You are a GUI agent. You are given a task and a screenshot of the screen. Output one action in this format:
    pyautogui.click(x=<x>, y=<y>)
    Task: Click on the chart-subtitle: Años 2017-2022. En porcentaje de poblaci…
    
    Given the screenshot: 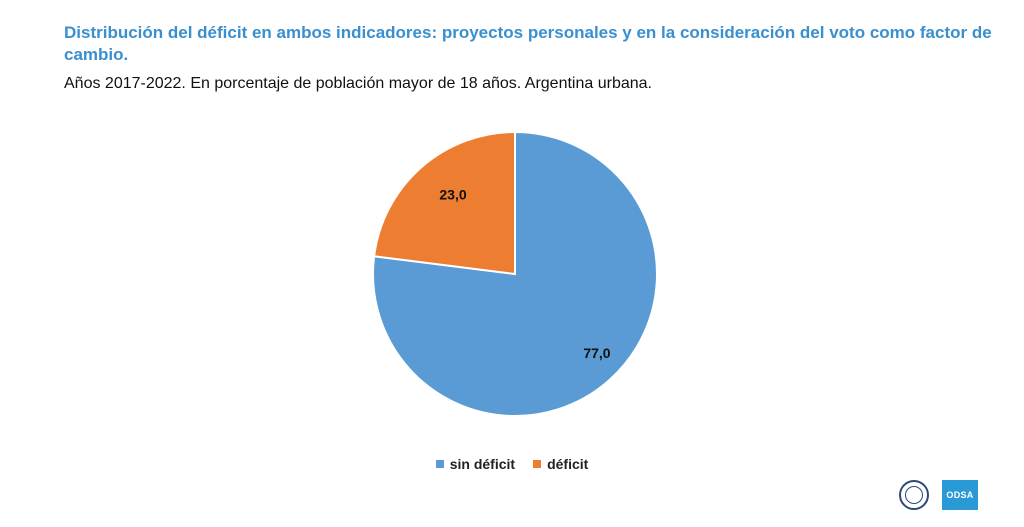 What is the action you would take?
    pyautogui.click(x=358, y=83)
    